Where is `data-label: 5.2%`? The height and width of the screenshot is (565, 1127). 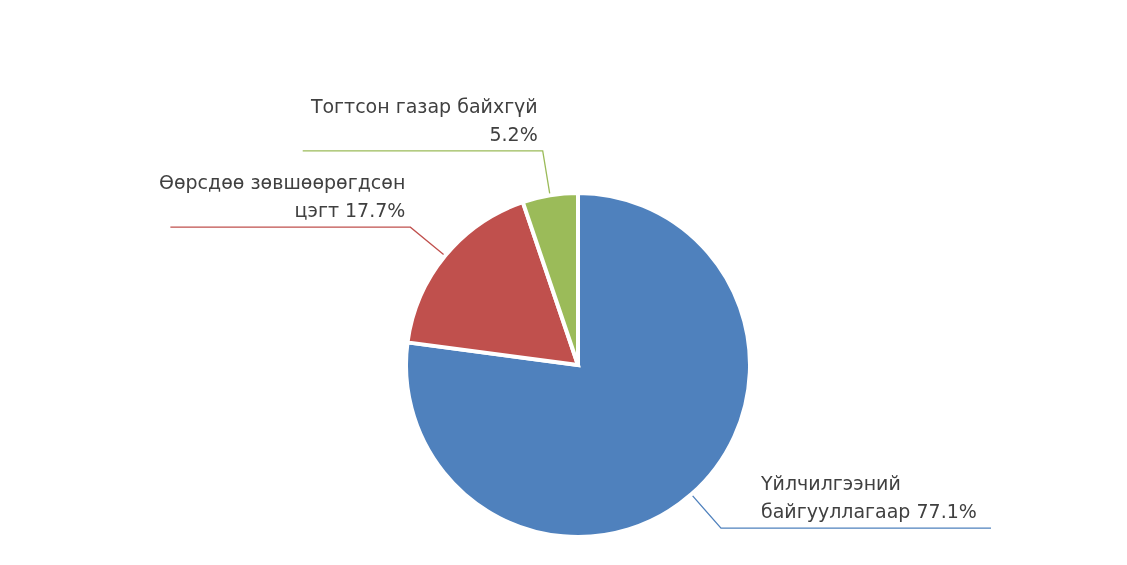 data-label: 5.2% is located at coordinates (513, 133).